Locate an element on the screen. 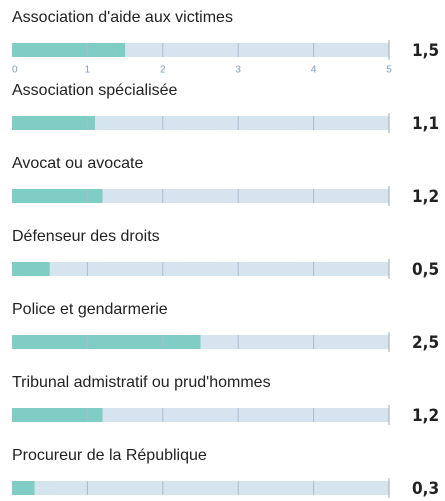 The height and width of the screenshot is (501, 445). category-label: Association spécialisée is located at coordinates (95, 90).